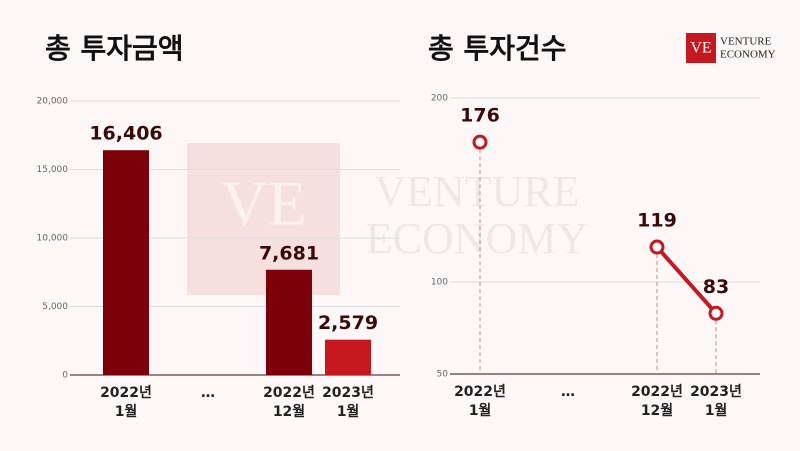  What do you see at coordinates (686, 280) in the screenshot?
I see `line` at bounding box center [686, 280].